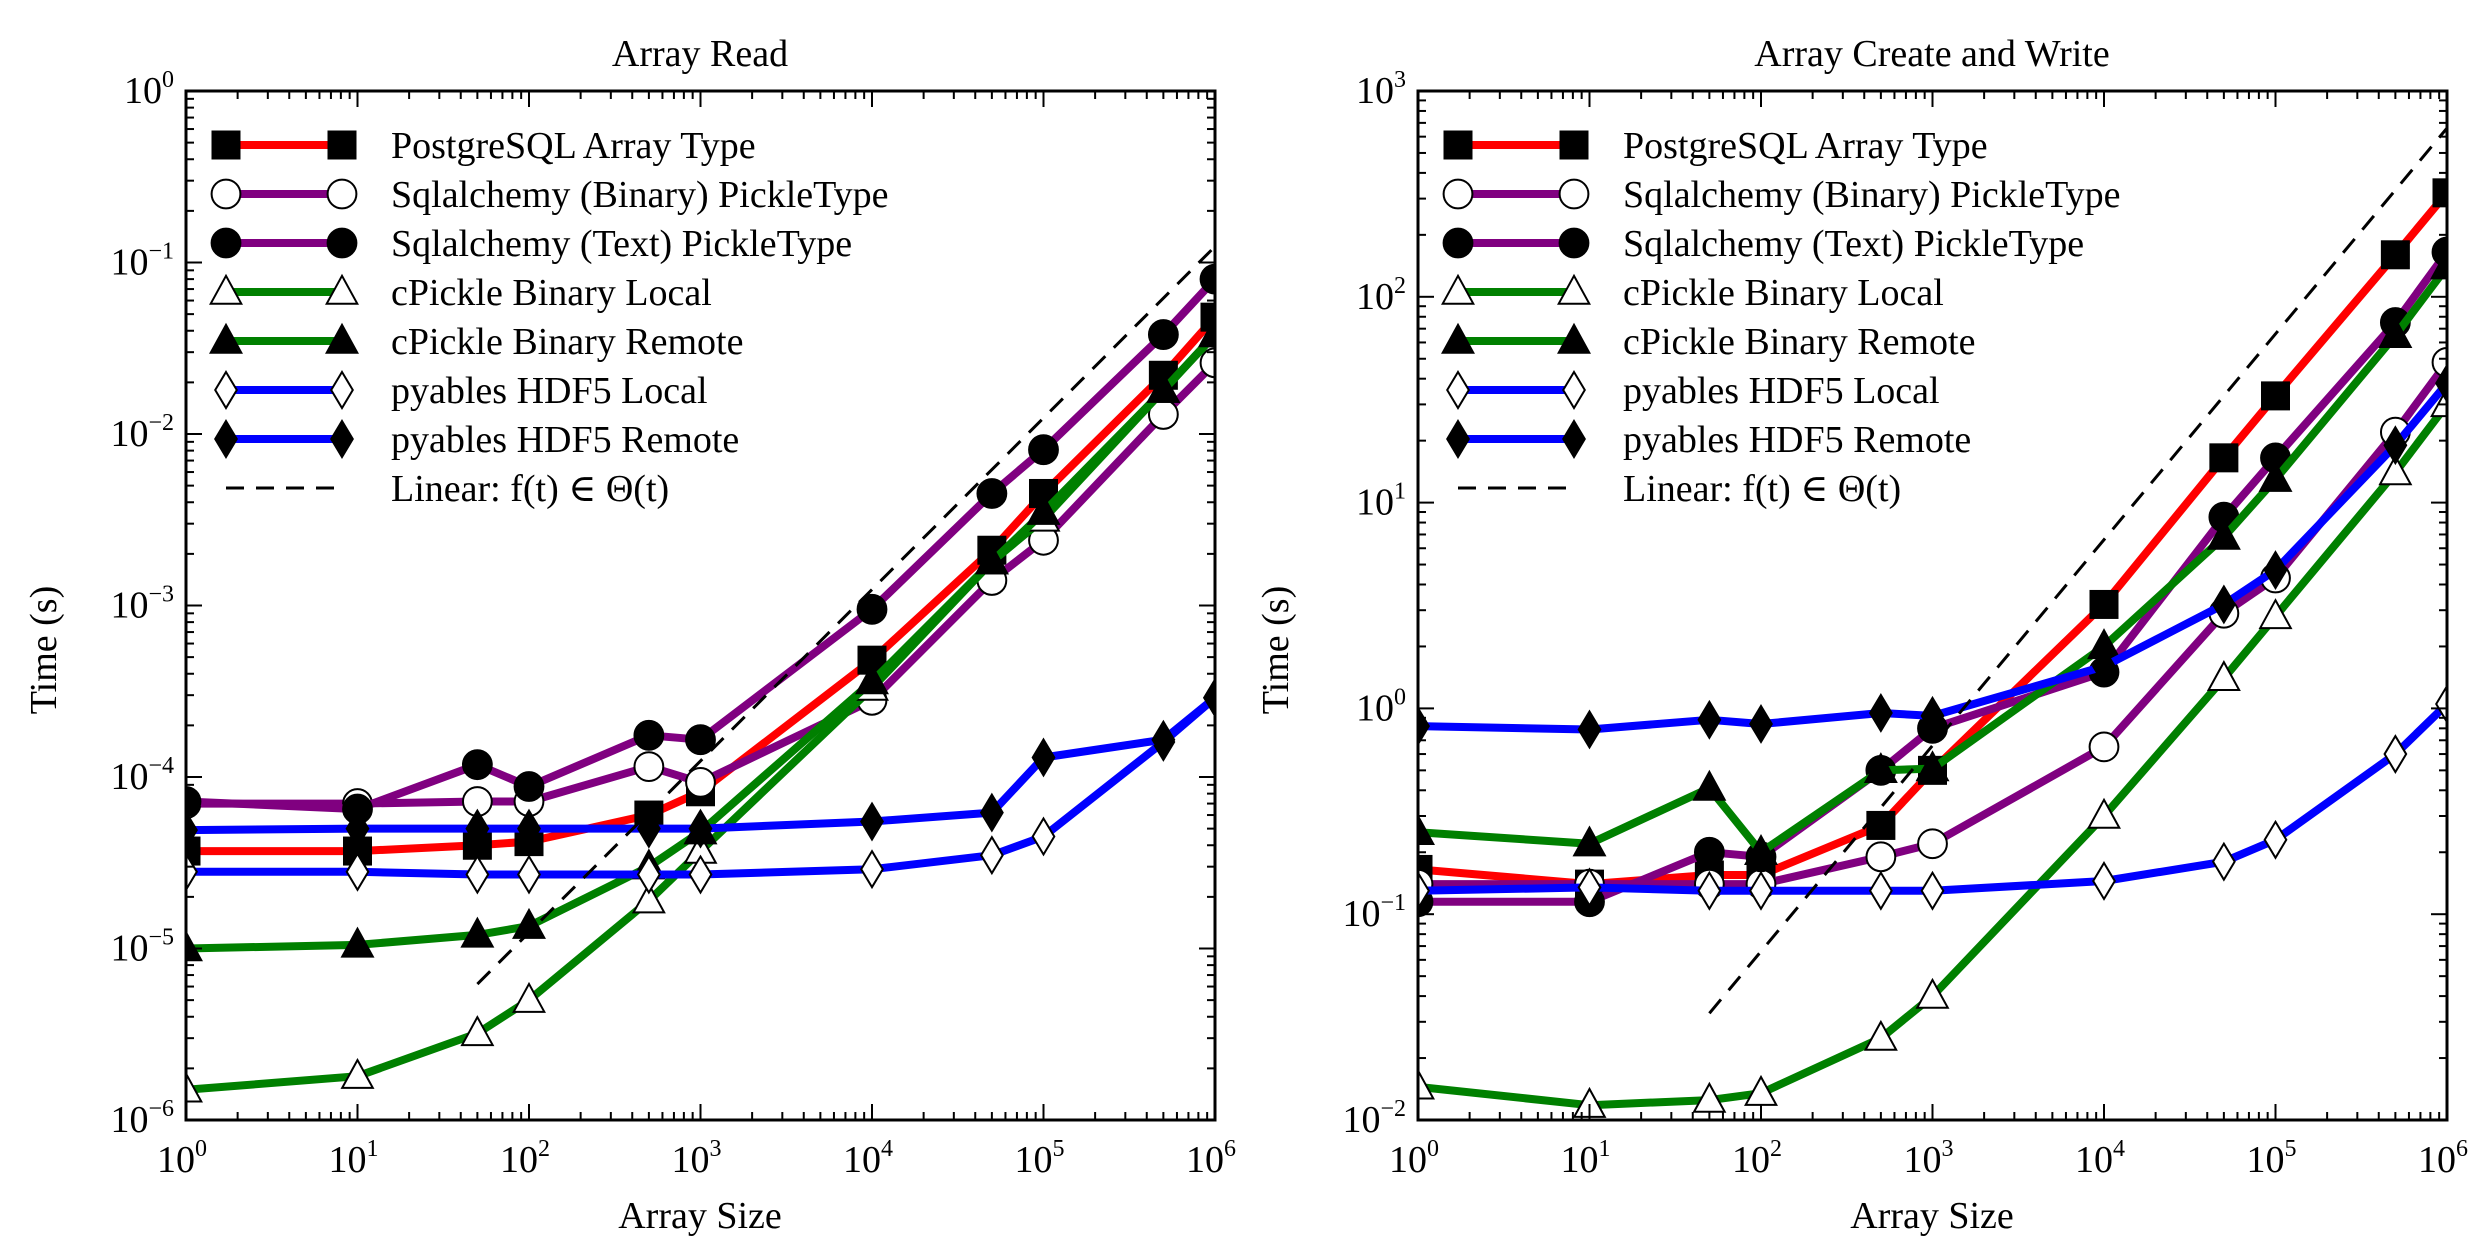  I want to click on legend-entry-6: pyables HDF5 Remote, so click(1708, 440).